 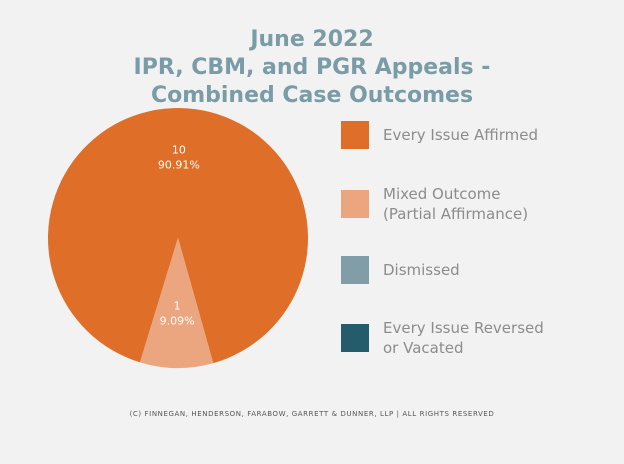 What do you see at coordinates (421, 270) in the screenshot?
I see `legend-label-line: Dismissed` at bounding box center [421, 270].